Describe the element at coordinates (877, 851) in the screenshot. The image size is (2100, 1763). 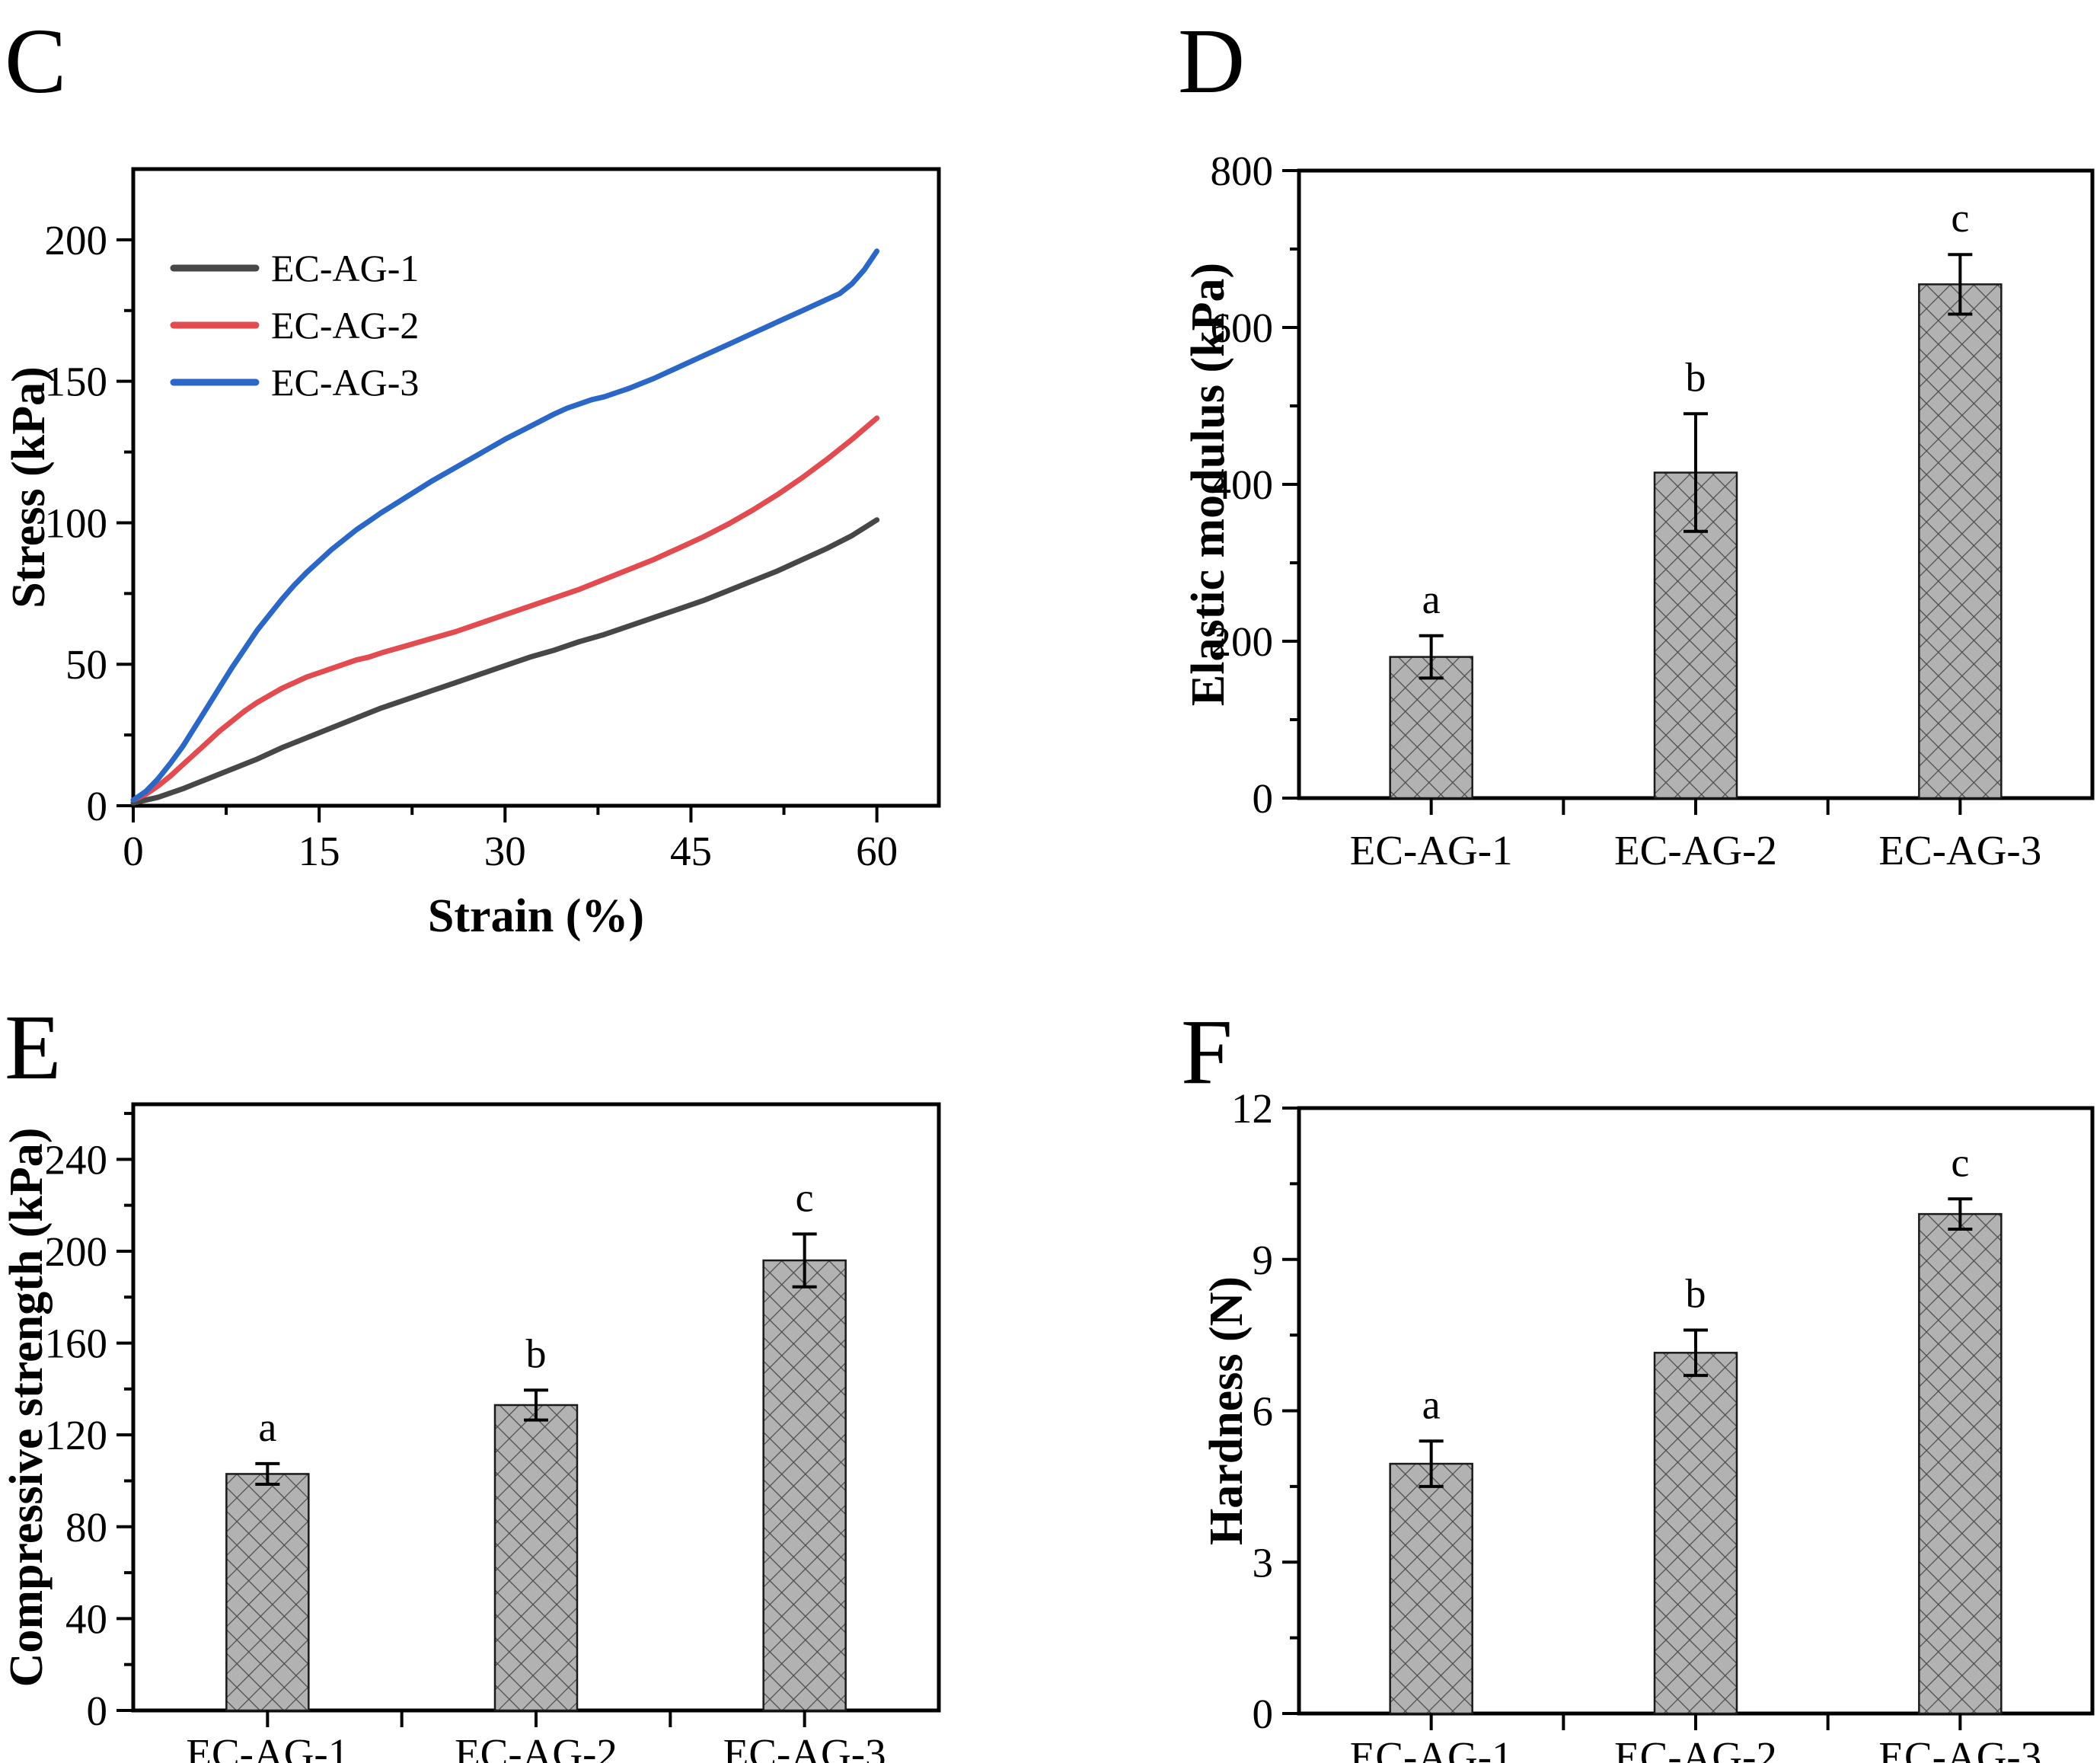
I see `x-tick-label: 60` at that location.